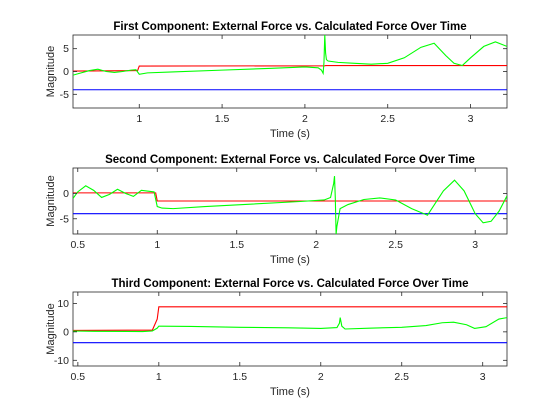 This screenshot has width=560, height=420. I want to click on chart-2-xtick-label: 3, so click(475, 245).